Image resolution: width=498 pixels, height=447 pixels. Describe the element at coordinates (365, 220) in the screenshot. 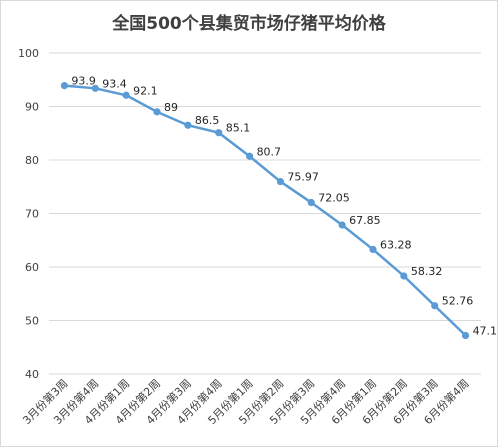

I see `data-label: 67.85` at that location.